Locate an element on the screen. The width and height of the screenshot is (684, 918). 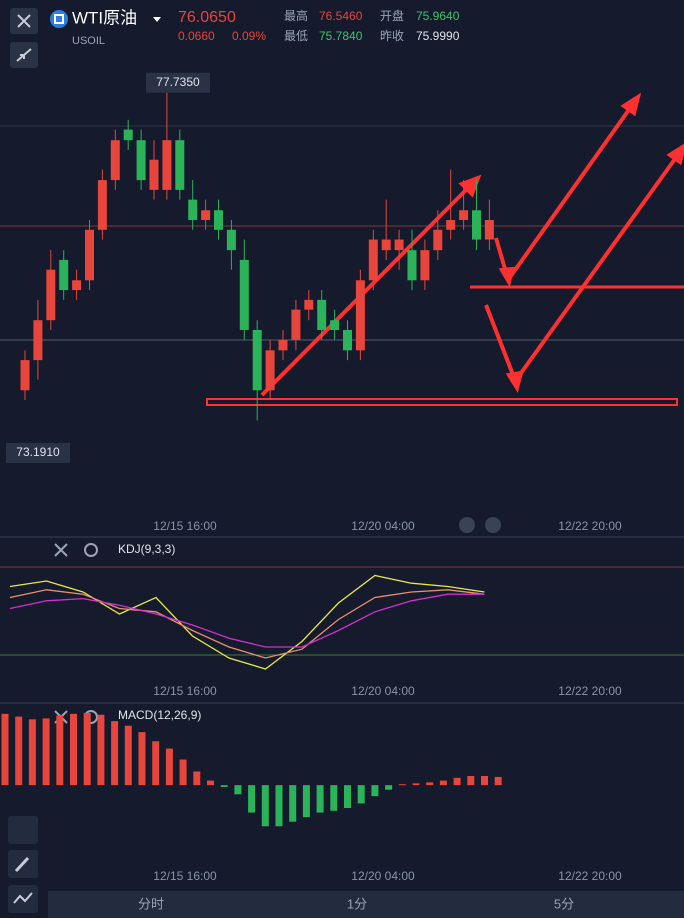
price-change: 0.0660 is located at coordinates (196, 36).